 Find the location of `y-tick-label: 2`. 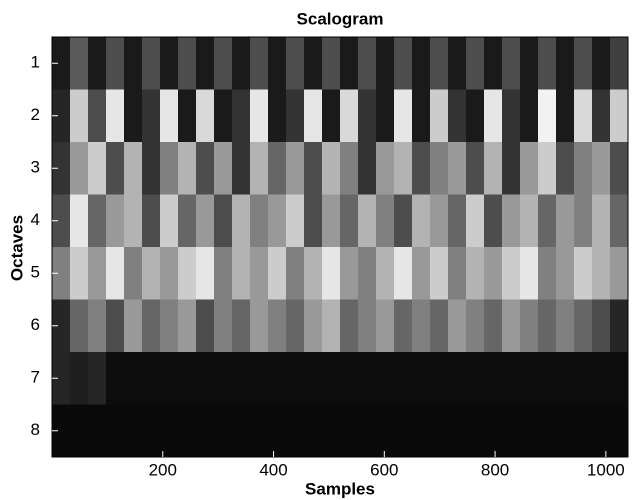

y-tick-label: 2 is located at coordinates (35, 114).